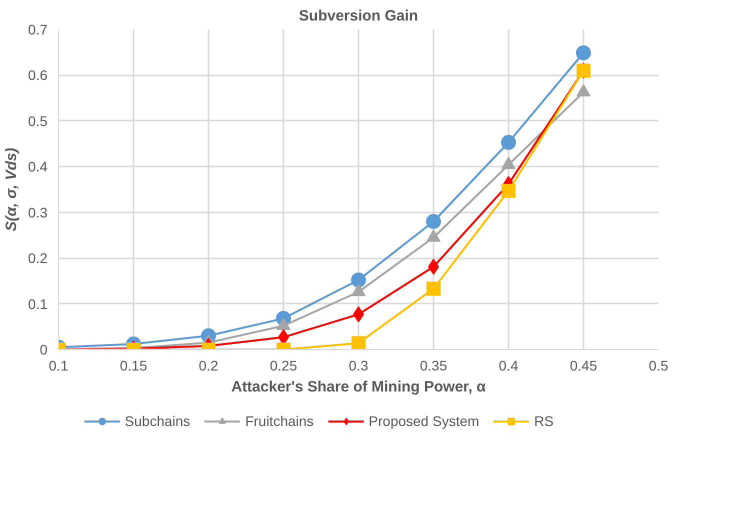 The height and width of the screenshot is (520, 736). I want to click on x-tick-label: 0.45, so click(584, 366).